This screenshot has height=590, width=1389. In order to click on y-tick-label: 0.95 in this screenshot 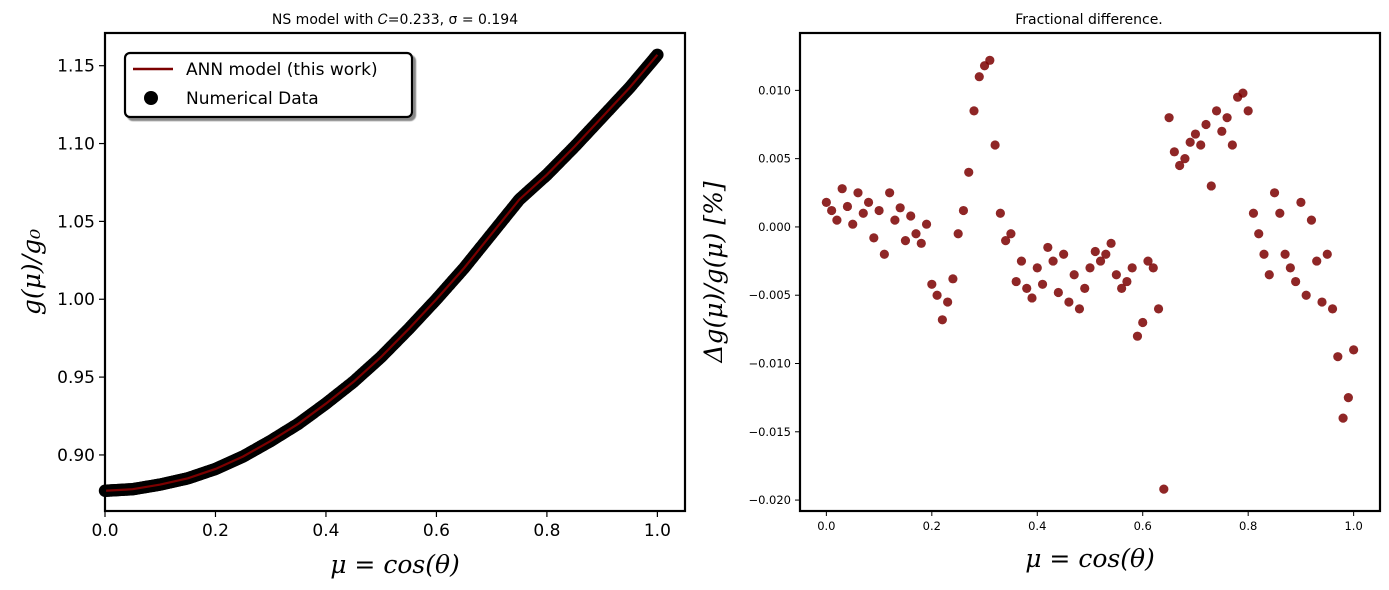, I will do `click(76, 378)`.